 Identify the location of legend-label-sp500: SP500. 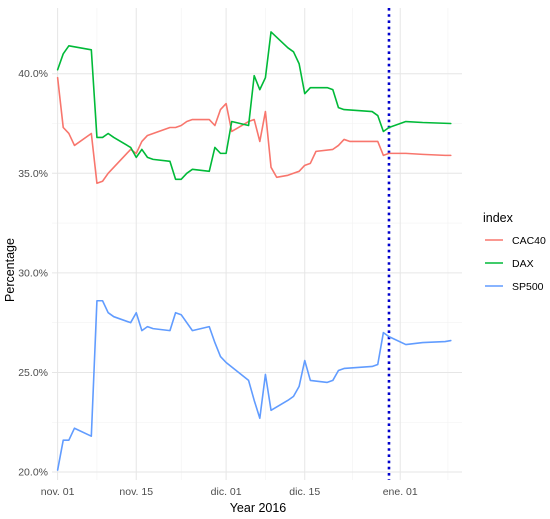
(528, 287).